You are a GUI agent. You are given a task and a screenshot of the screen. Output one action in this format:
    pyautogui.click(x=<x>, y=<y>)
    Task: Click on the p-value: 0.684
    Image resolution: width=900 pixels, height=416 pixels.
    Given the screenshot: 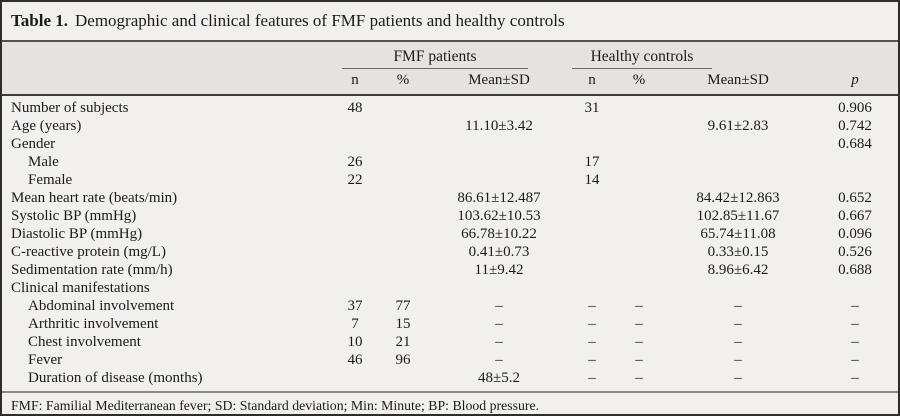 What is the action you would take?
    pyautogui.click(x=855, y=144)
    